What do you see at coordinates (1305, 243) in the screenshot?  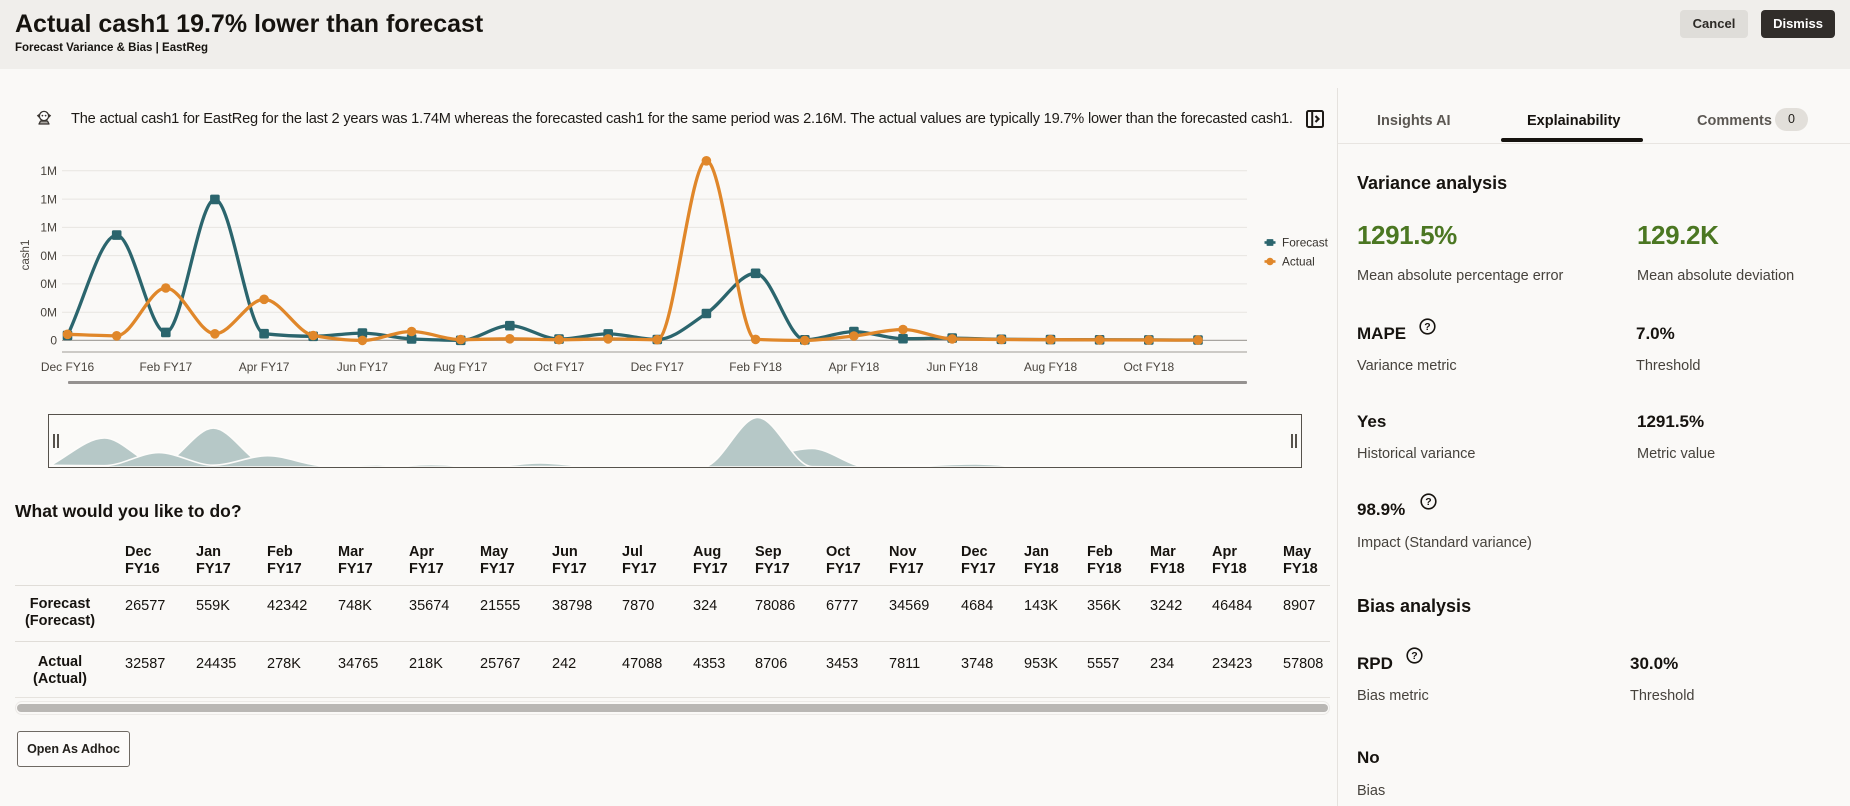 I see `svg-text: Forecast` at bounding box center [1305, 243].